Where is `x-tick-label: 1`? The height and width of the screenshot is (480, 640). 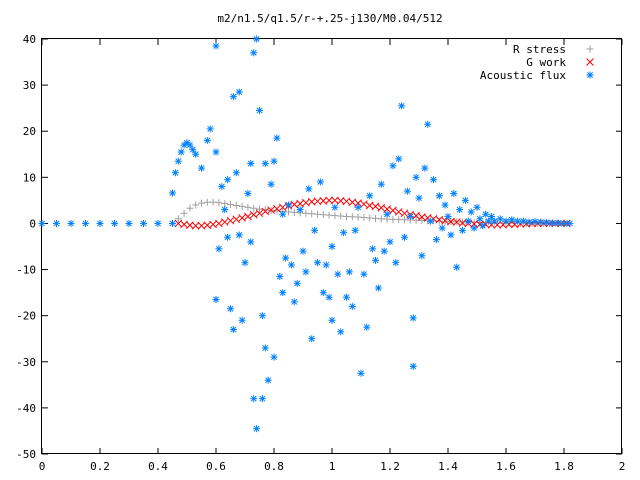
x-tick-label: 1 is located at coordinates (332, 466).